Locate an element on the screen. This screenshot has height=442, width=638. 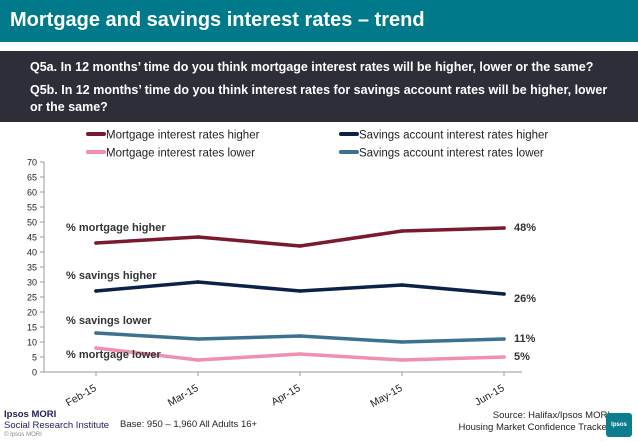
end-value-label: 26% is located at coordinates (525, 299).